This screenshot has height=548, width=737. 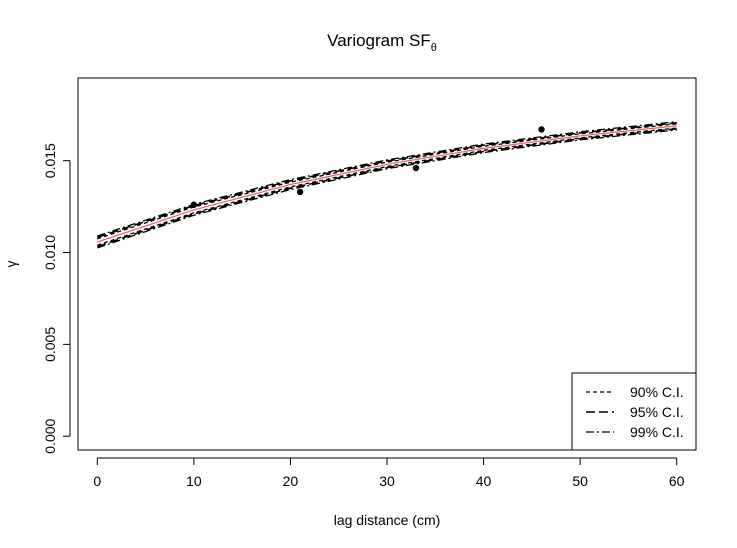 What do you see at coordinates (657, 392) in the screenshot?
I see `legend-label: 90% C.I.` at bounding box center [657, 392].